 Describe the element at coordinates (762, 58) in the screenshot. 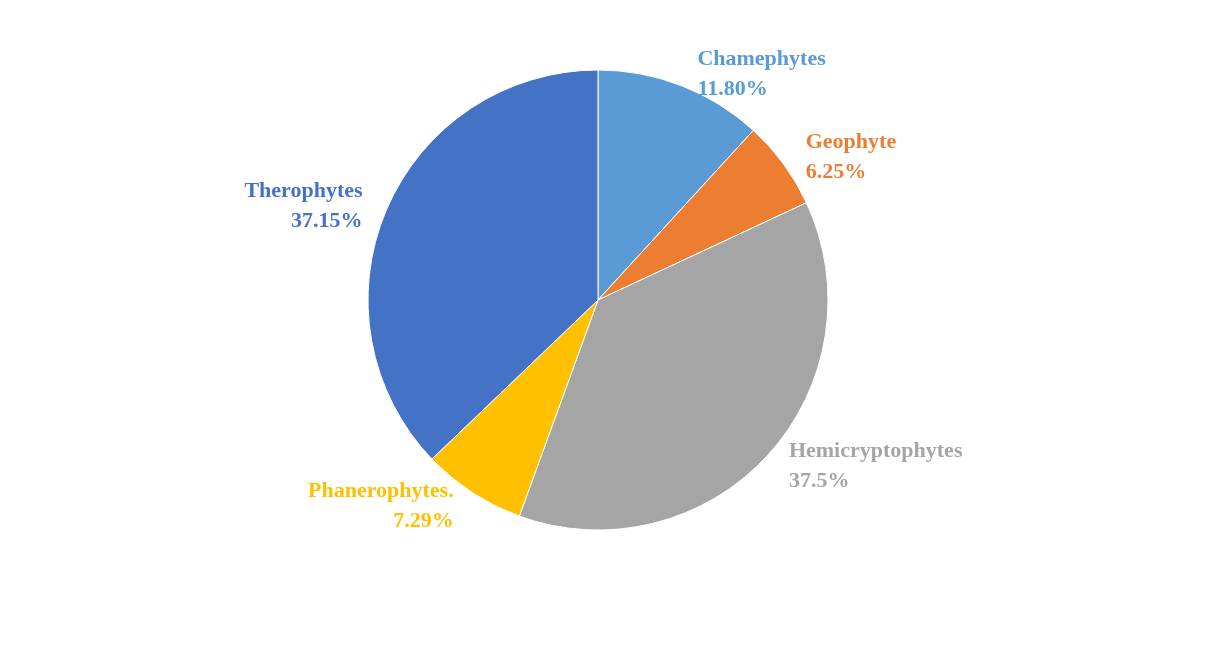

I see `slice-label: Chamephytes` at that location.